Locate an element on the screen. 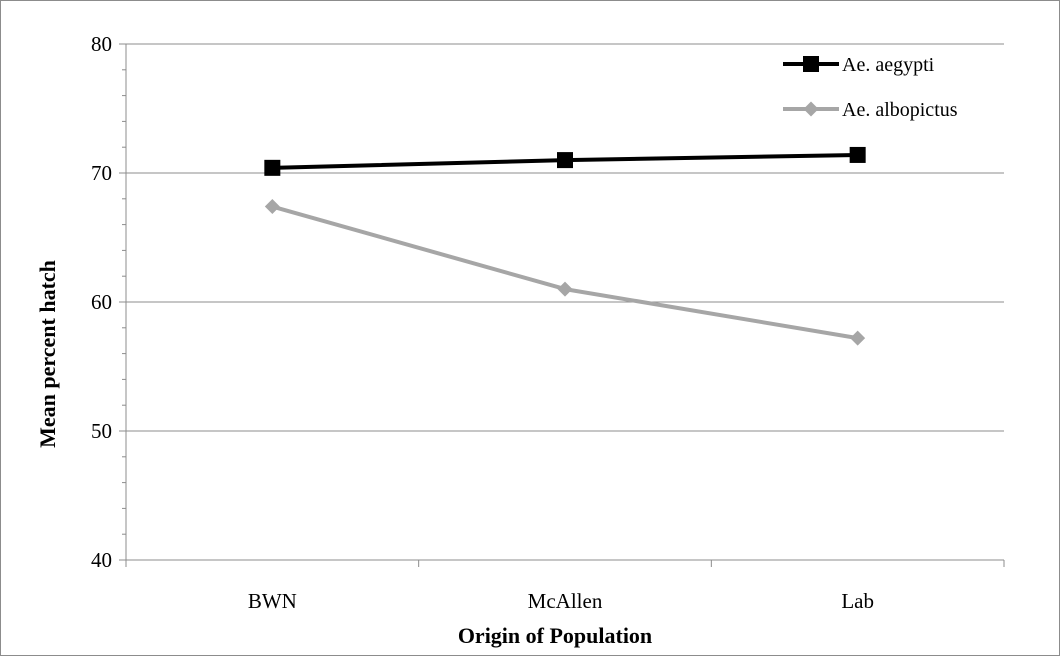 The width and height of the screenshot is (1060, 657). x-tick-label: BWN is located at coordinates (272, 601).